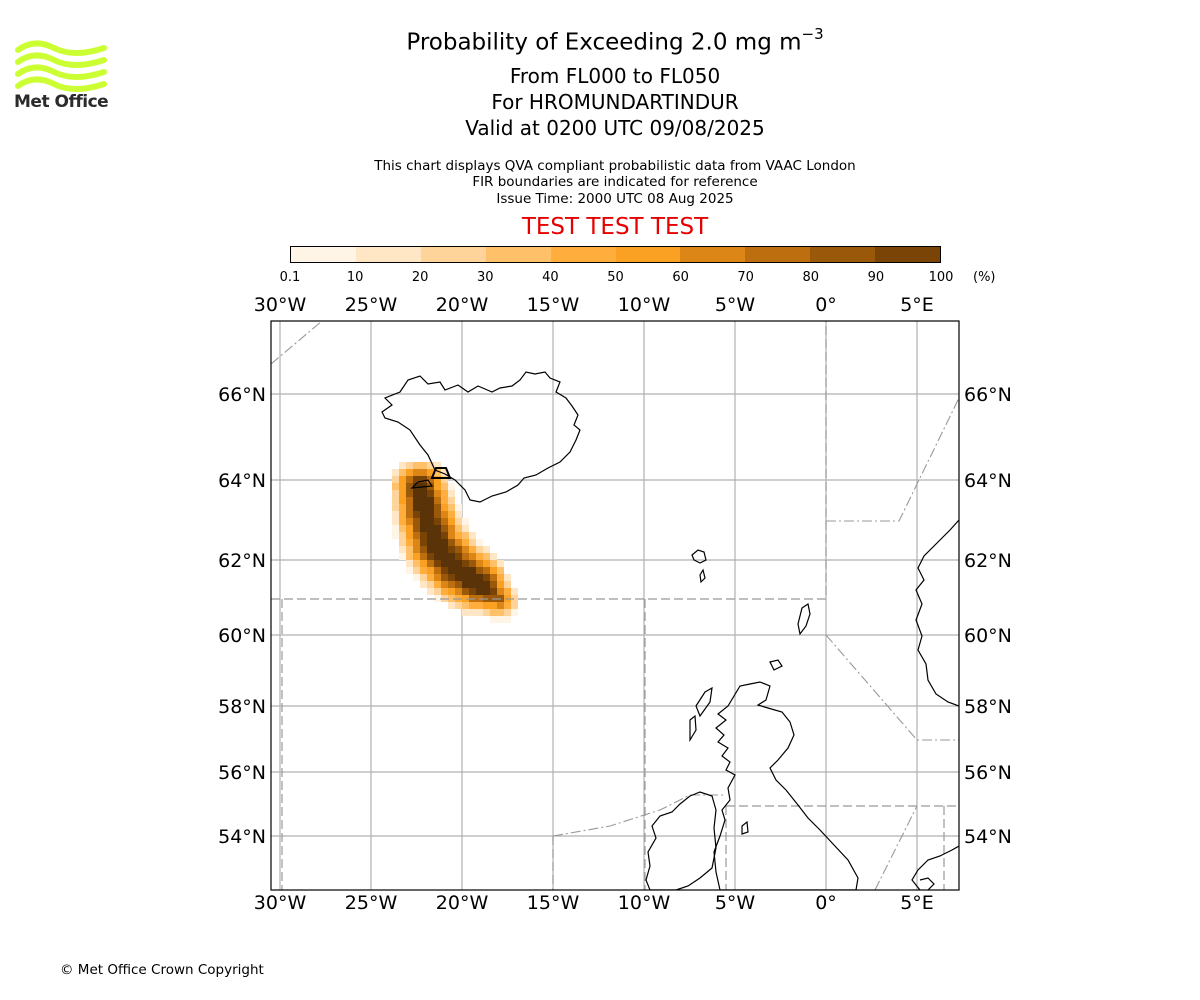 The width and height of the screenshot is (1200, 1000). I want to click on volcano-name: For HROMUNDARTINDUR, so click(615, 102).